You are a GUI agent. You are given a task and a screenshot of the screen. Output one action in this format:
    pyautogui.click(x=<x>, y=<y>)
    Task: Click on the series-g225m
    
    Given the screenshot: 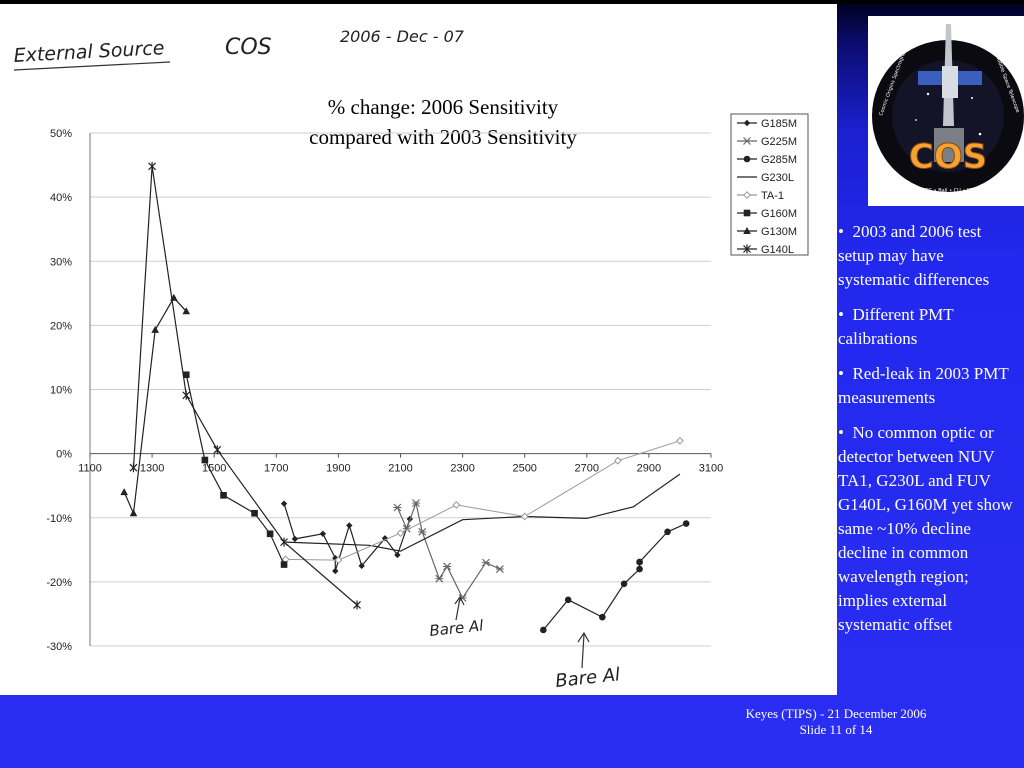 What is the action you would take?
    pyautogui.click(x=448, y=550)
    